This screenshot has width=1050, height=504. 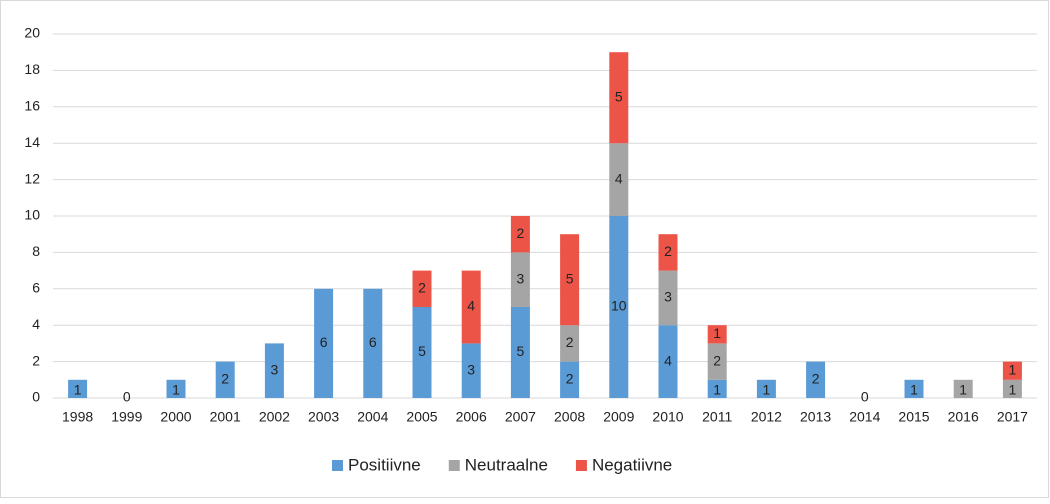 What do you see at coordinates (372, 417) in the screenshot?
I see `x-tick-label: 2004` at bounding box center [372, 417].